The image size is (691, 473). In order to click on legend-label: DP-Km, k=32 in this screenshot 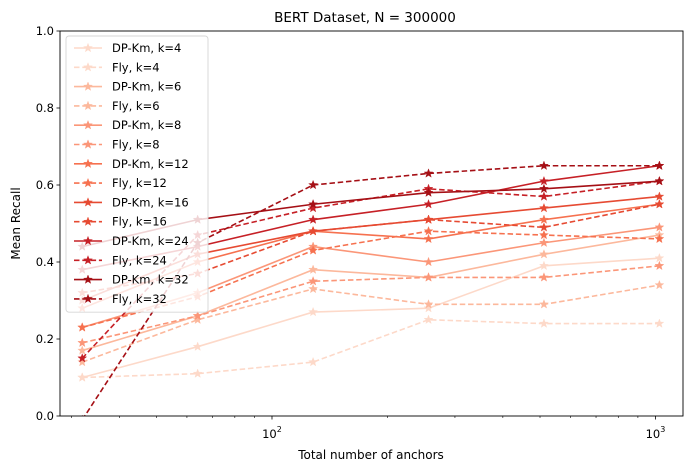, I will do `click(150, 280)`.